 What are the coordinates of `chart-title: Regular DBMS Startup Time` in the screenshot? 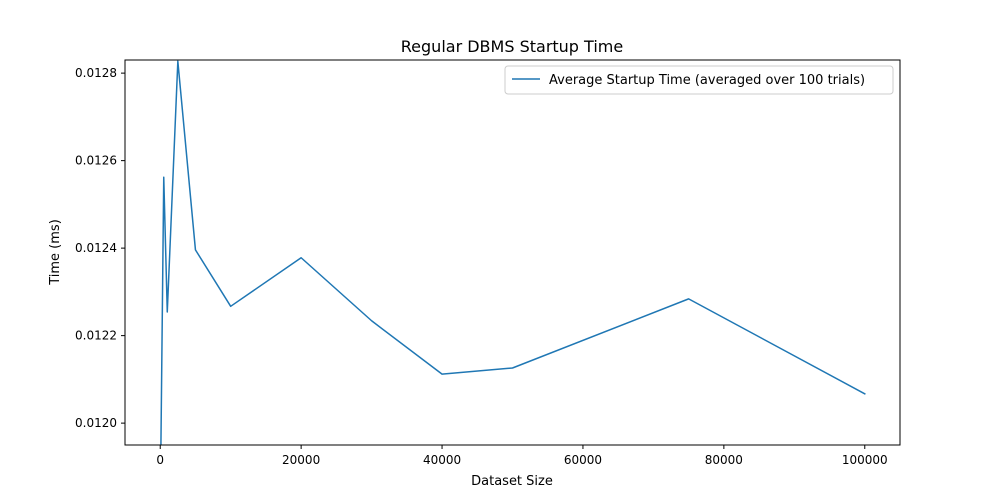 It's located at (512, 46).